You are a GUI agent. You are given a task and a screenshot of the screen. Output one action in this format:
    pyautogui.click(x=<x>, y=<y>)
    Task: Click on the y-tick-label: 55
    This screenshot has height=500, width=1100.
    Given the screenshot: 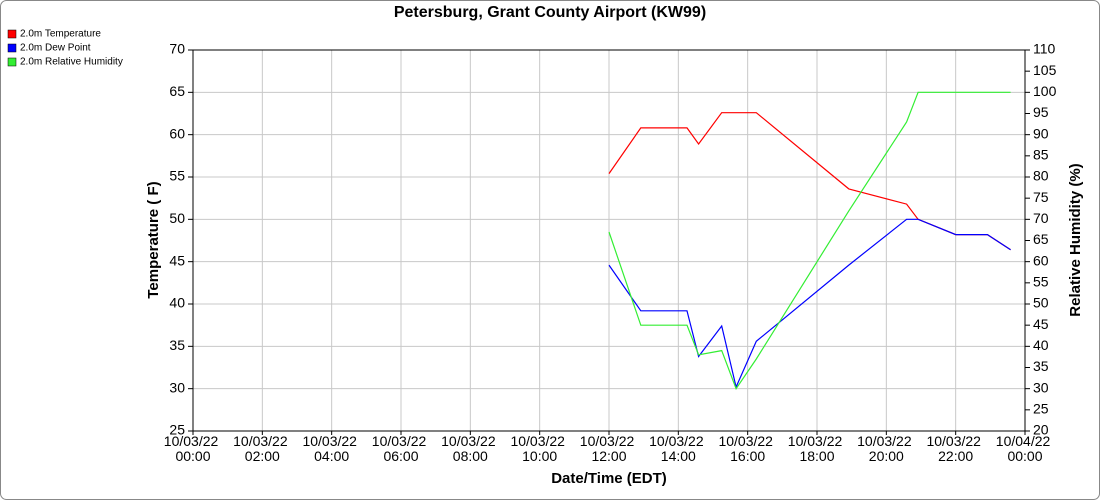 What is the action you would take?
    pyautogui.click(x=177, y=176)
    